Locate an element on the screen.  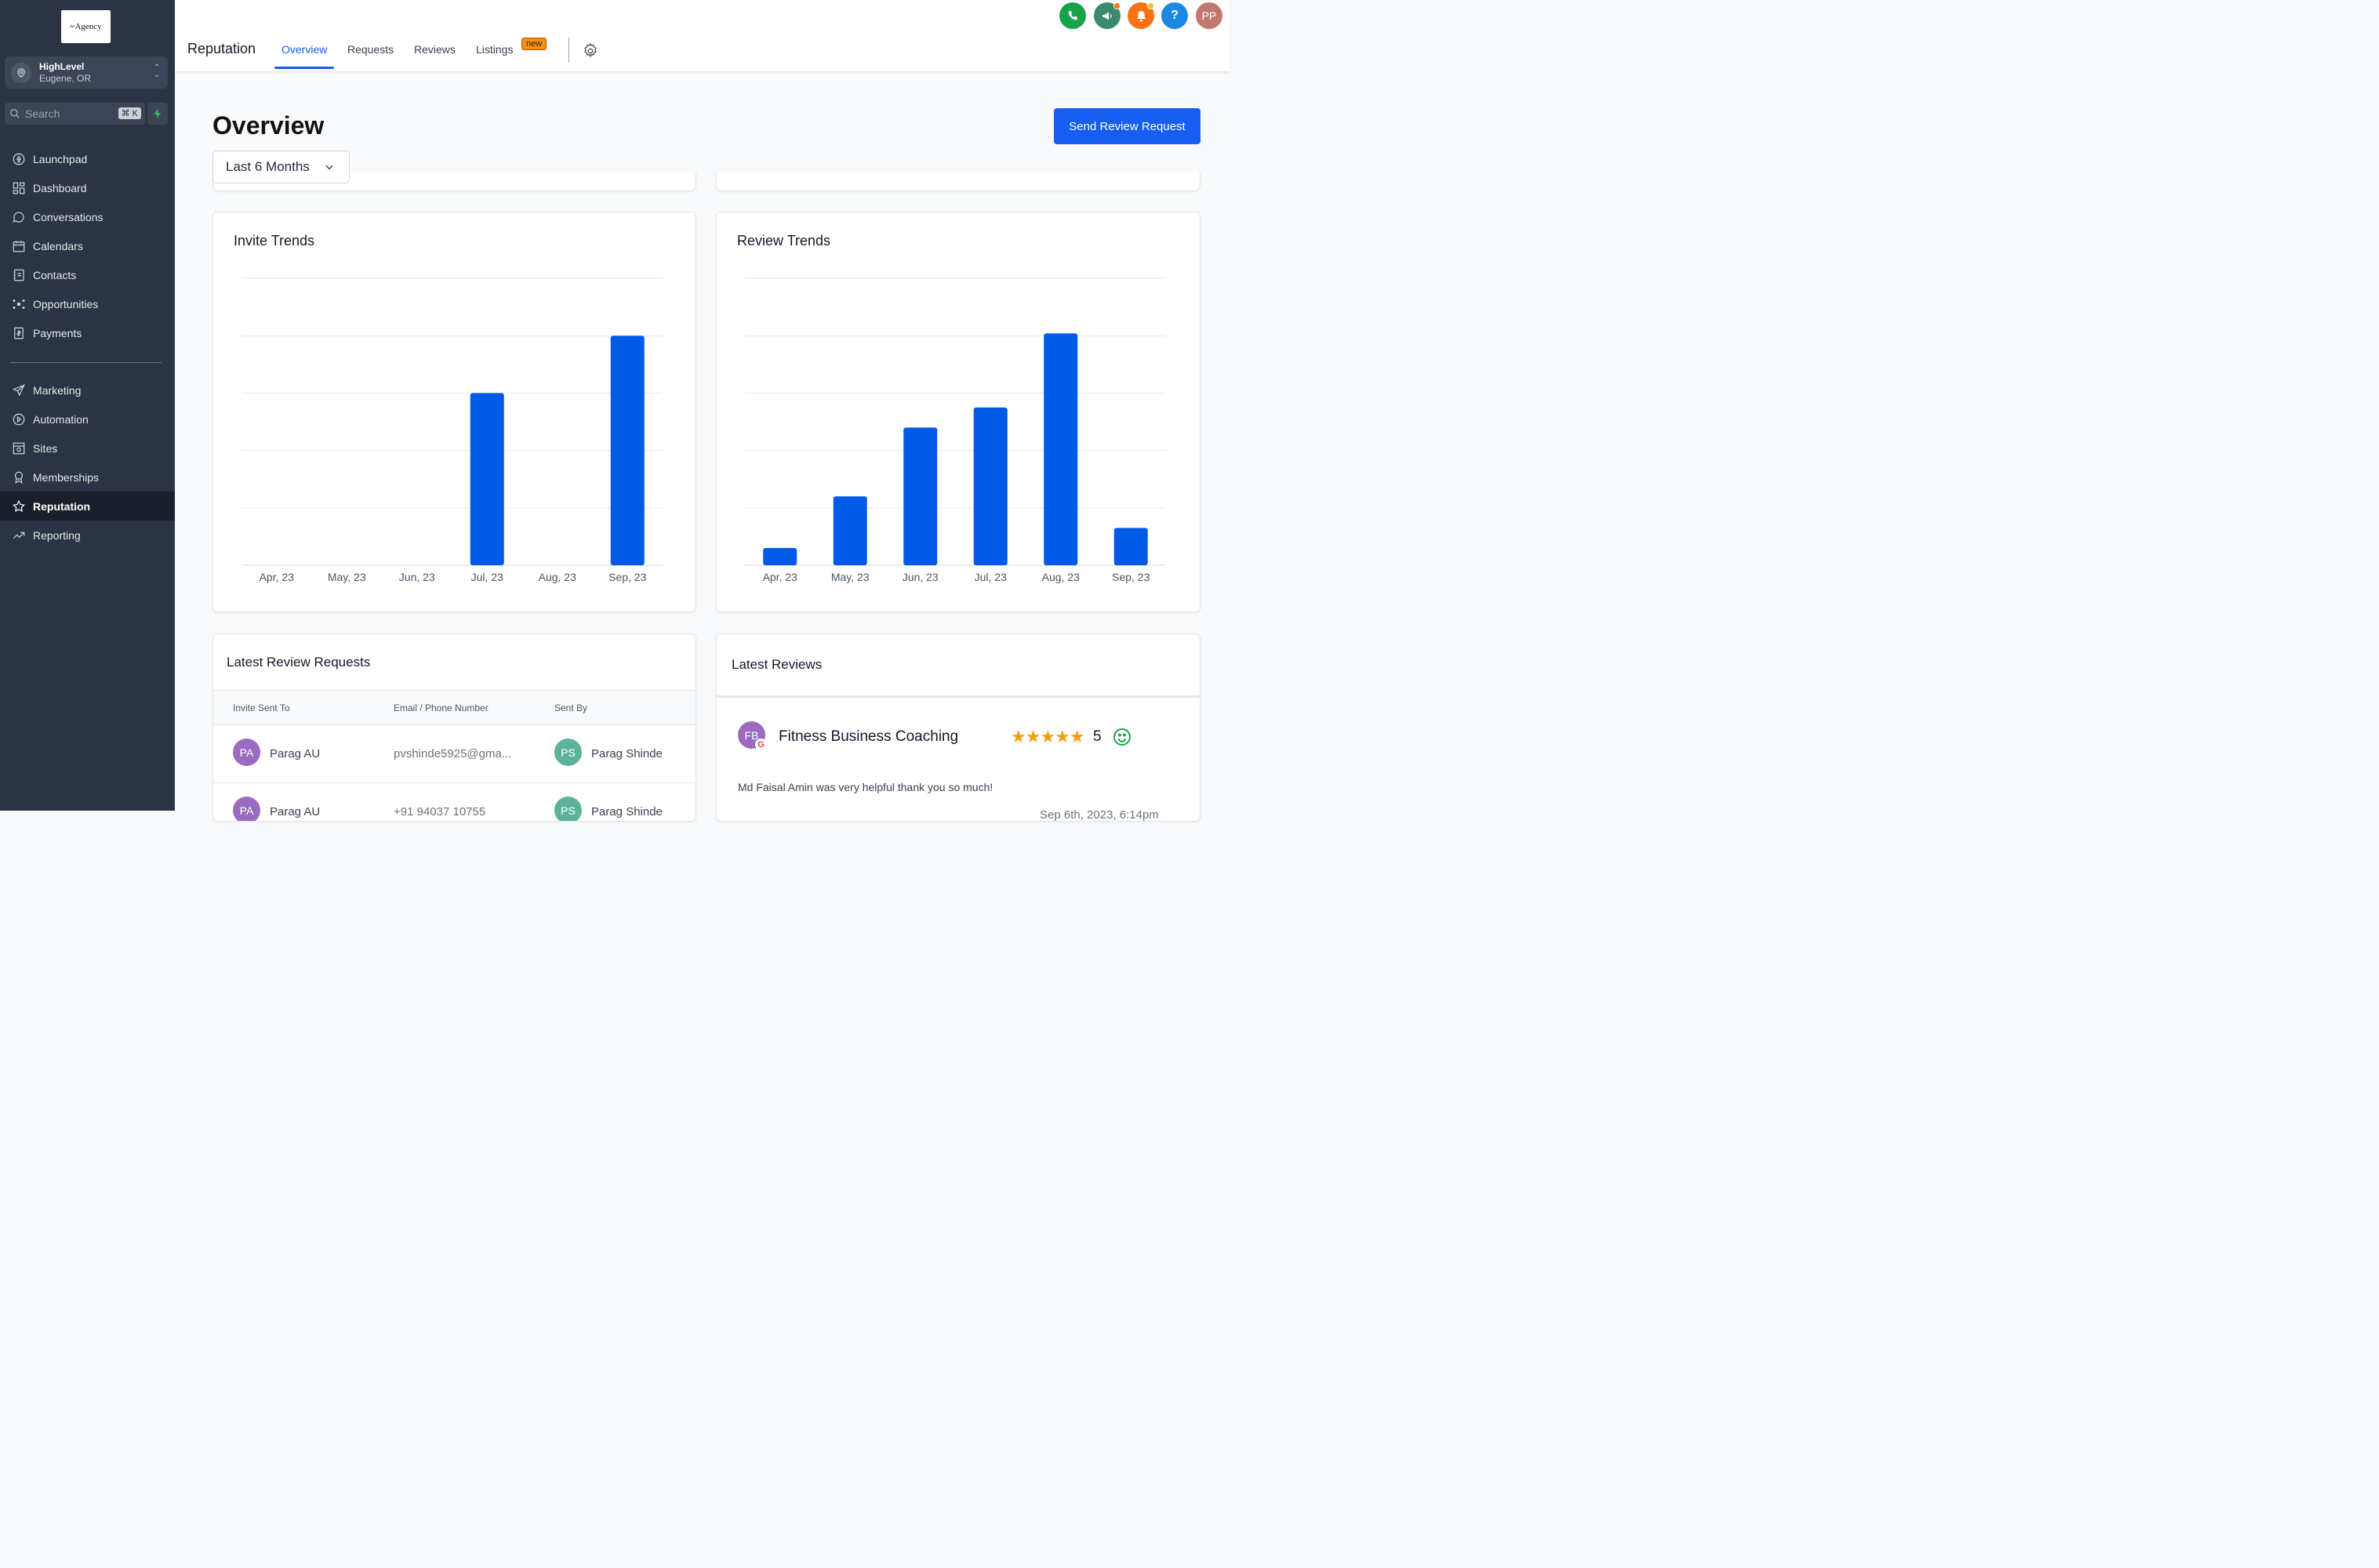
review-trends-title: Review Trends is located at coordinates (784, 241).